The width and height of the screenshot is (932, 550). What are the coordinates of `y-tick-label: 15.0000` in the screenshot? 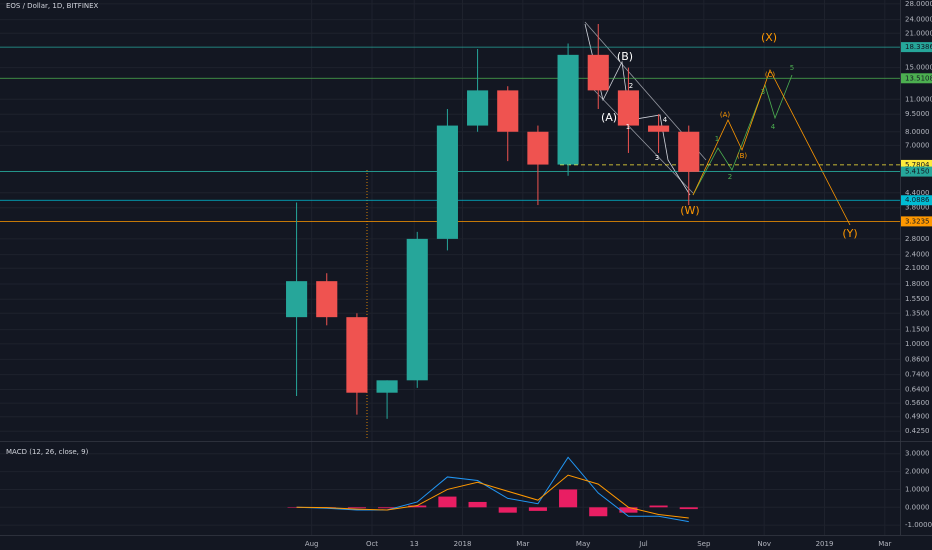 It's located at (918, 68).